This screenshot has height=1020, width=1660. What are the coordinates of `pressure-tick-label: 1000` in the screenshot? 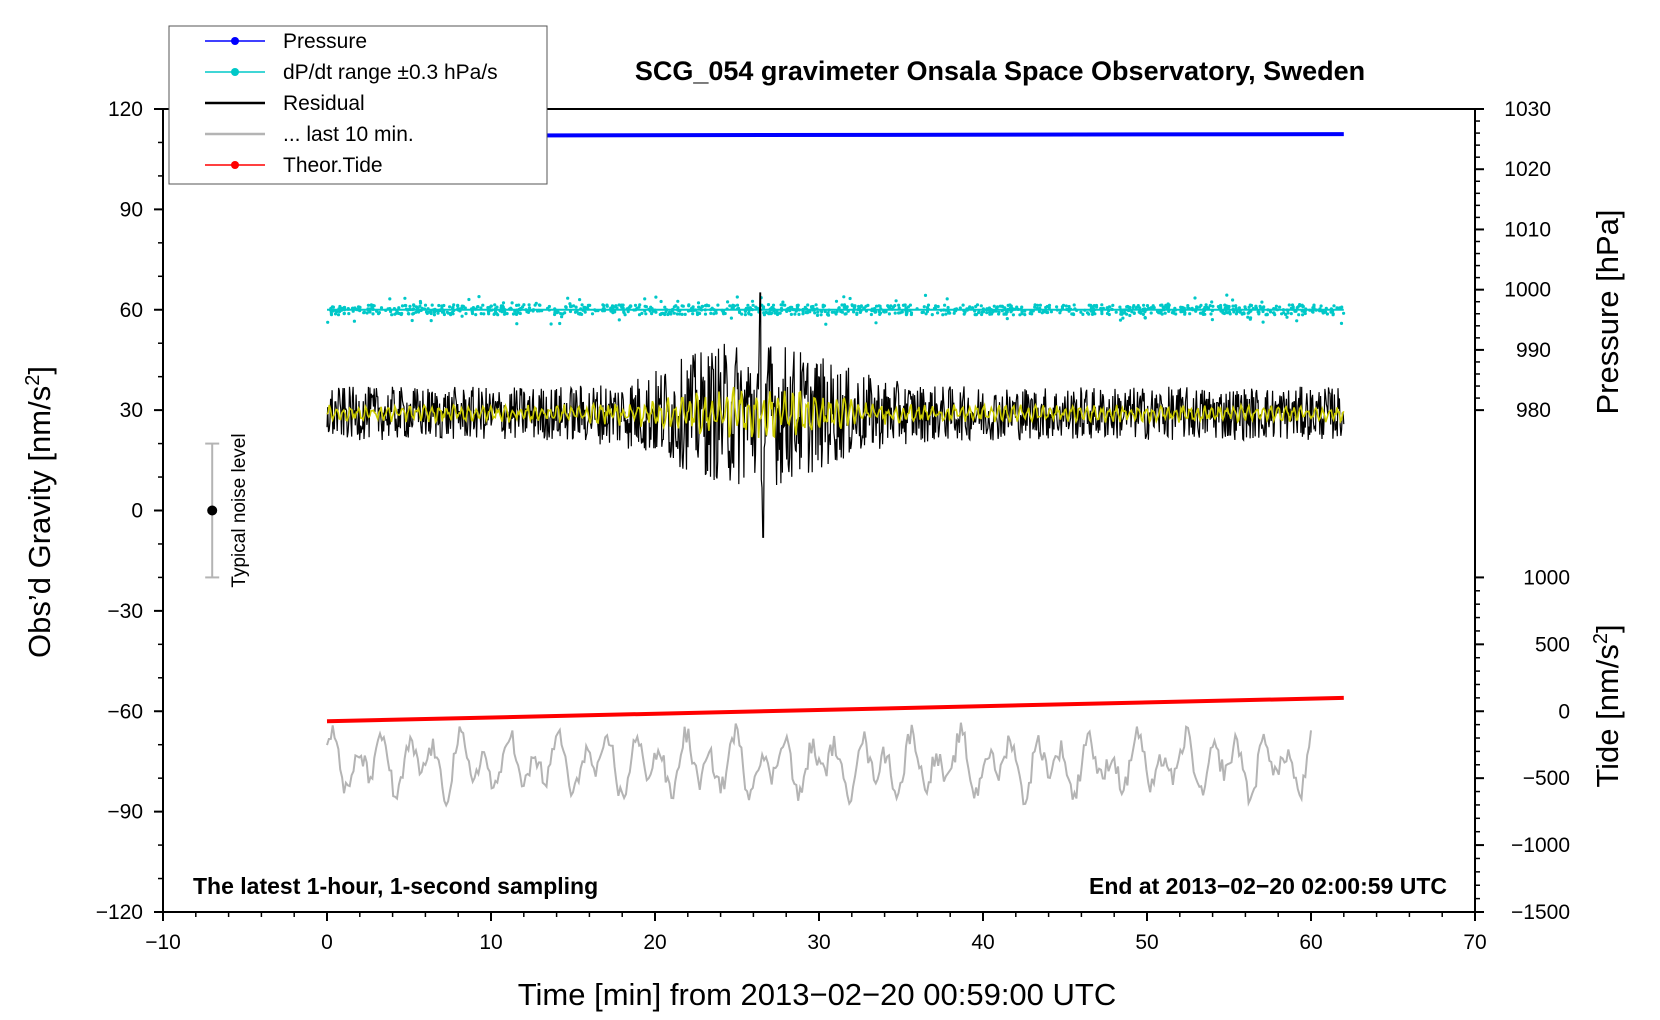 It's located at (1527, 290).